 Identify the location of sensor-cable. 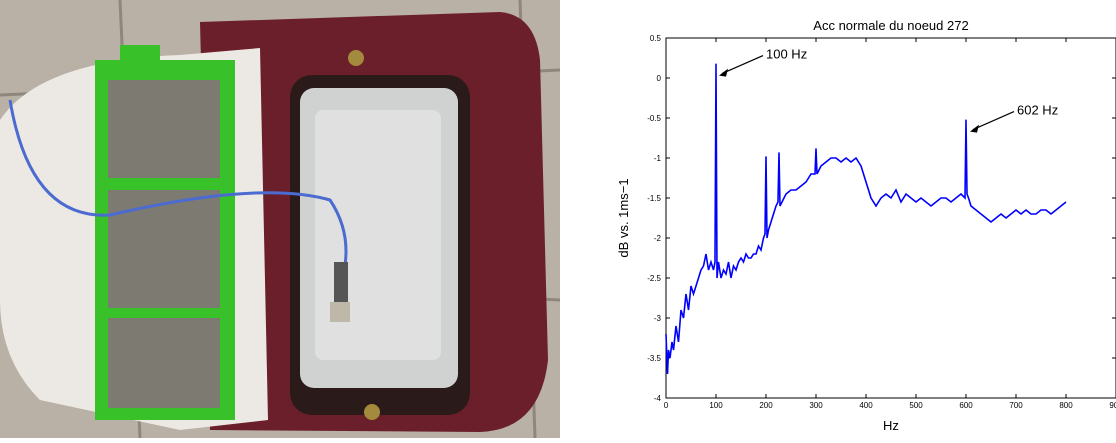
(178, 182).